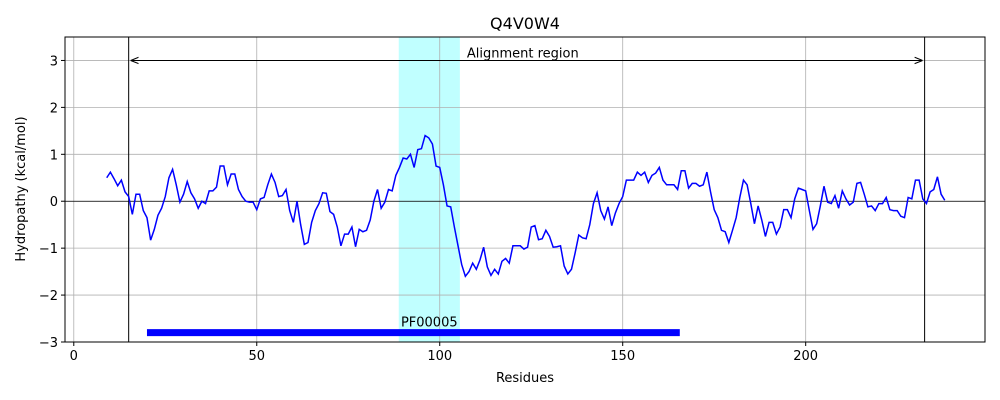 The width and height of the screenshot is (1000, 400). What do you see at coordinates (429, 189) in the screenshot?
I see `highlight-span` at bounding box center [429, 189].